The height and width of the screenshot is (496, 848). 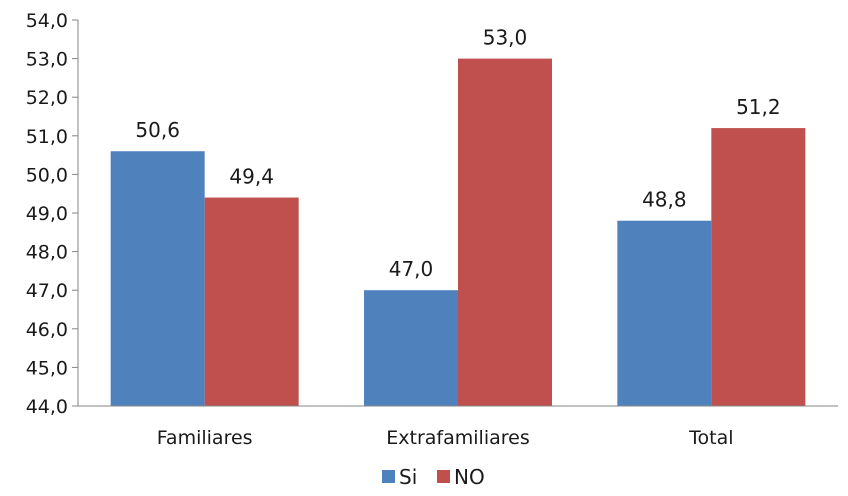 What do you see at coordinates (469, 477) in the screenshot?
I see `legend-label-no: NO` at bounding box center [469, 477].